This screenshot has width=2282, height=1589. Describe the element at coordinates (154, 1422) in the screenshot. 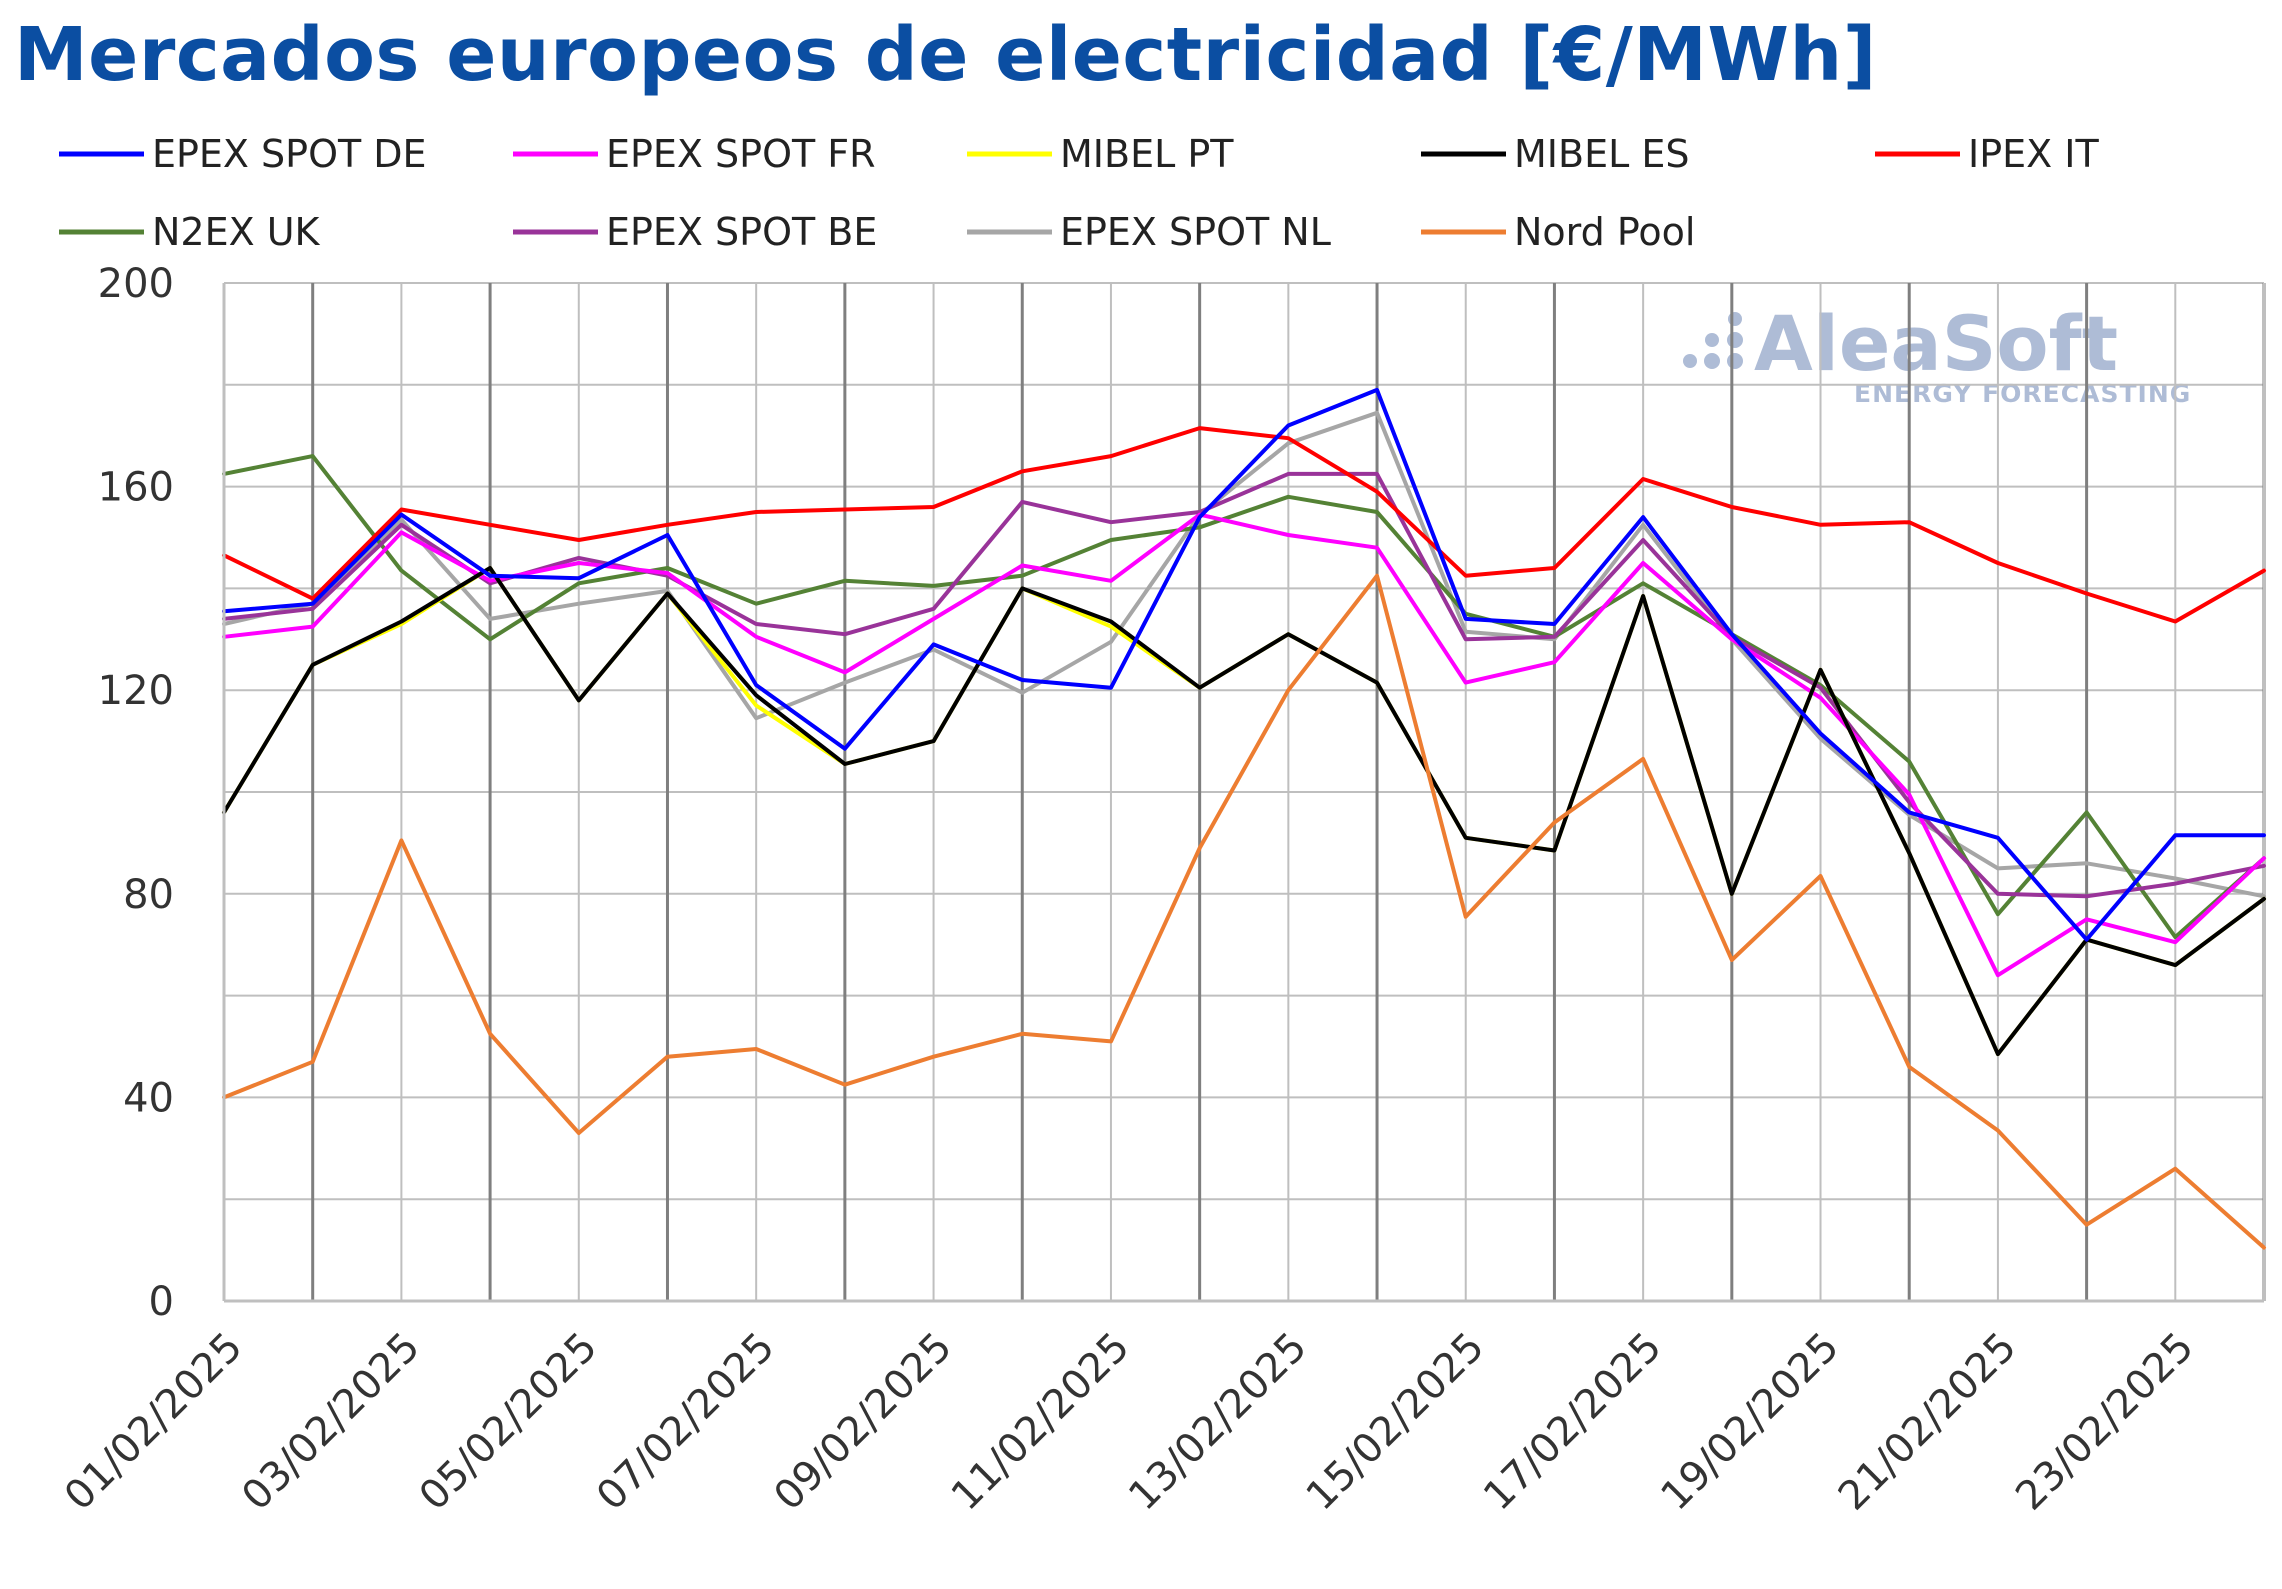

I see `x-tick-label: 01/02/2025` at that location.